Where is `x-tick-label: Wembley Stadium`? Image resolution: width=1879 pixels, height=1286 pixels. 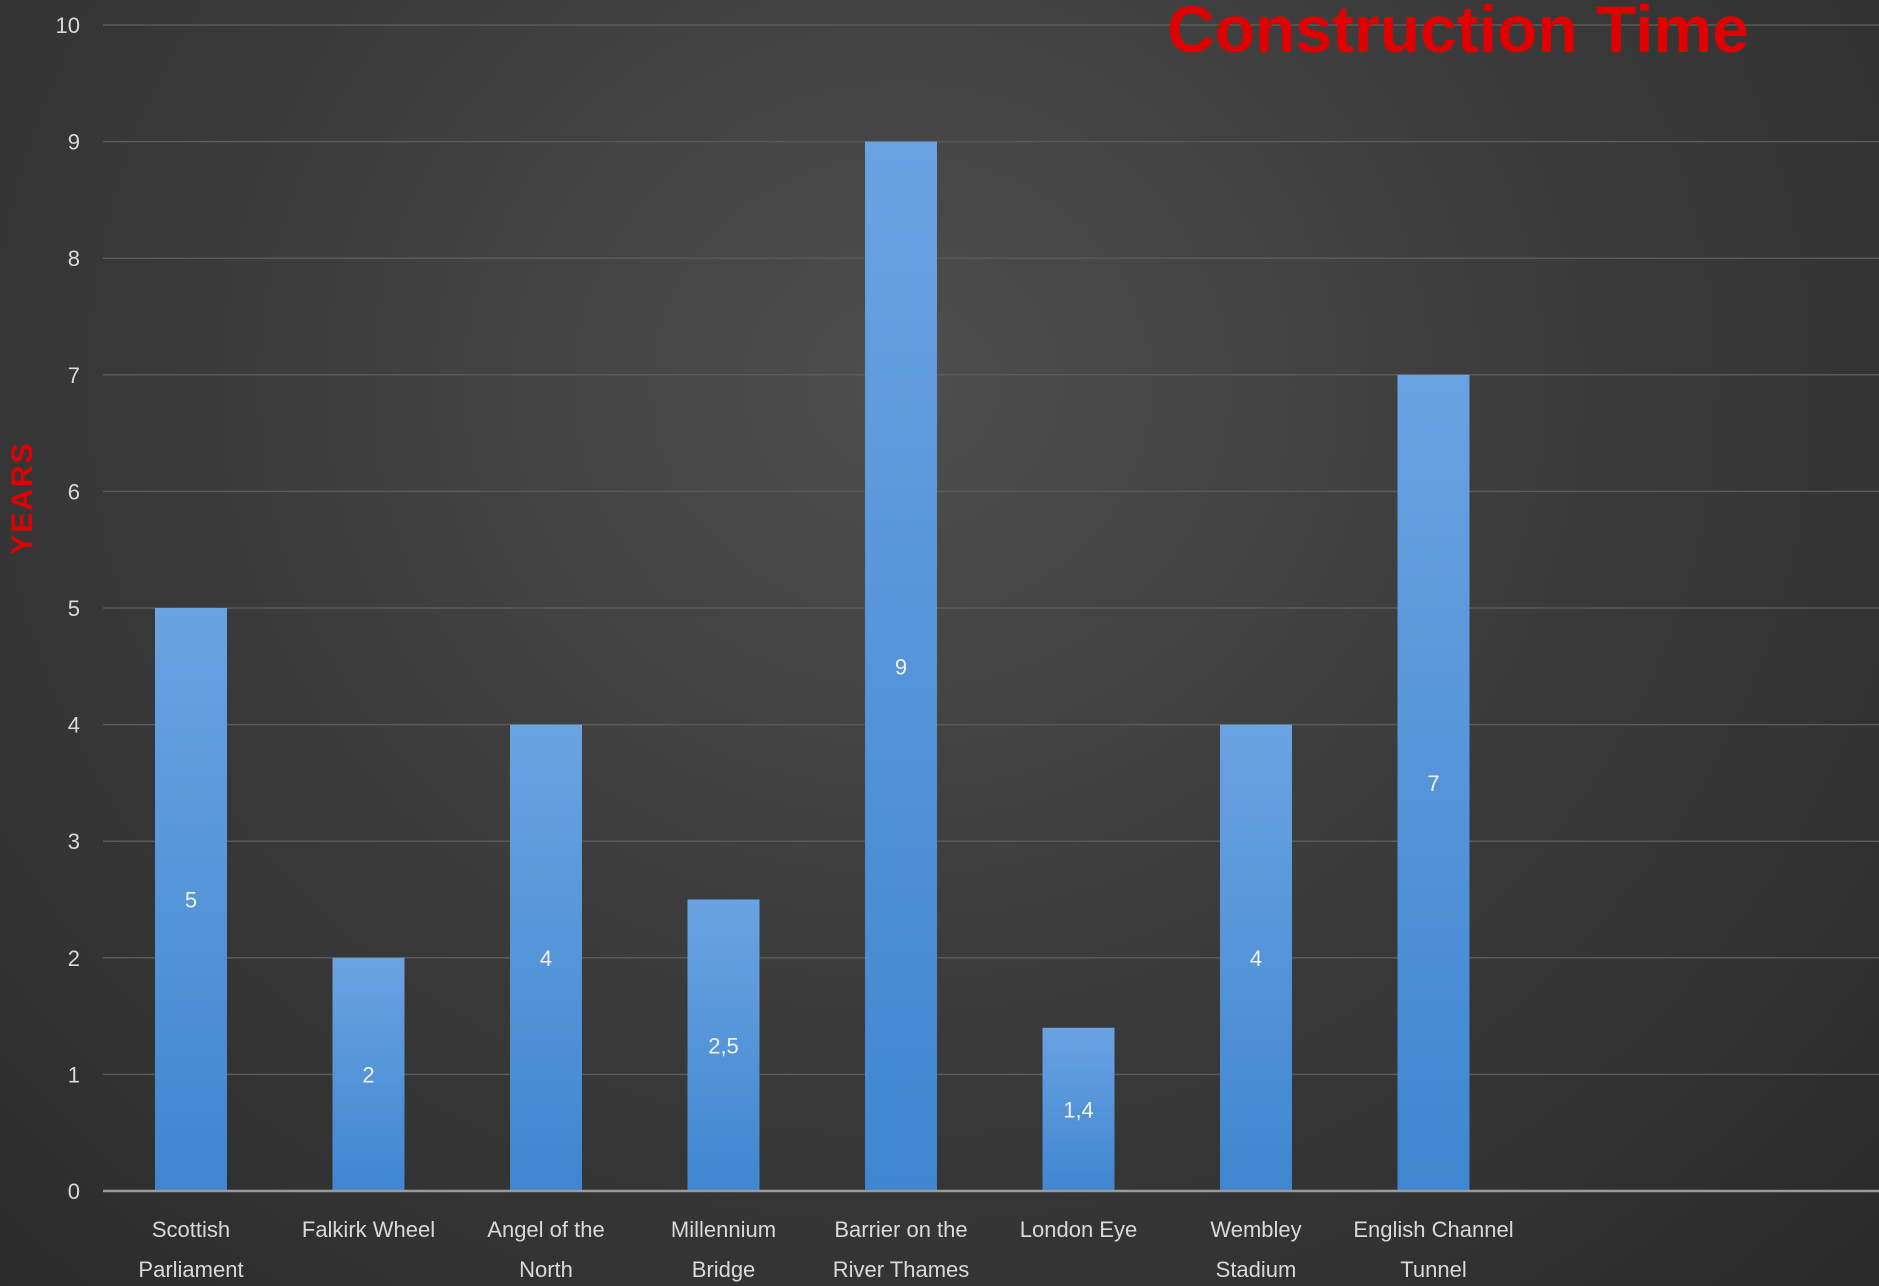 x-tick-label: Wembley Stadium is located at coordinates (1255, 1249).